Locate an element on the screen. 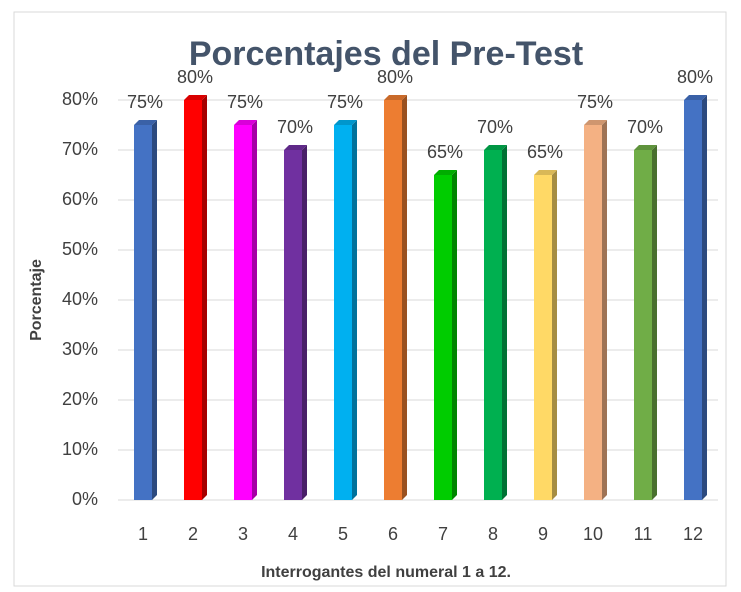 This screenshot has height=592, width=741. x-tick-label: 5 is located at coordinates (343, 534).